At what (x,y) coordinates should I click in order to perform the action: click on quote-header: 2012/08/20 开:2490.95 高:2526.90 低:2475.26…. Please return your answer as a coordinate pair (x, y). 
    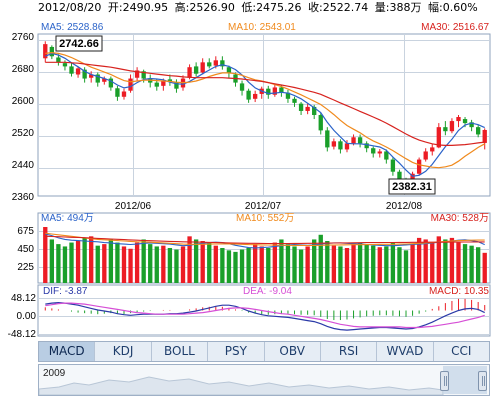
    Looking at the image, I should click on (258, 7).